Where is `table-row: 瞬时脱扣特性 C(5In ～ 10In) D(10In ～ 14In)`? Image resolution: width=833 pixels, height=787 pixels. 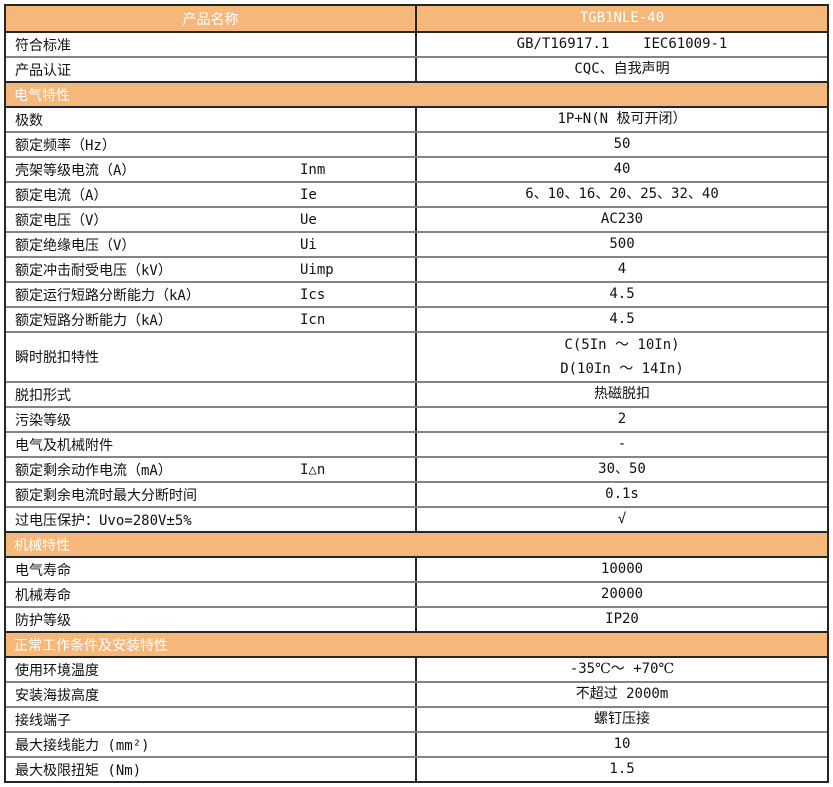 table-row: 瞬时脱扣特性 C(5In ～ 10In) D(10In ～ 14In) is located at coordinates (416, 356).